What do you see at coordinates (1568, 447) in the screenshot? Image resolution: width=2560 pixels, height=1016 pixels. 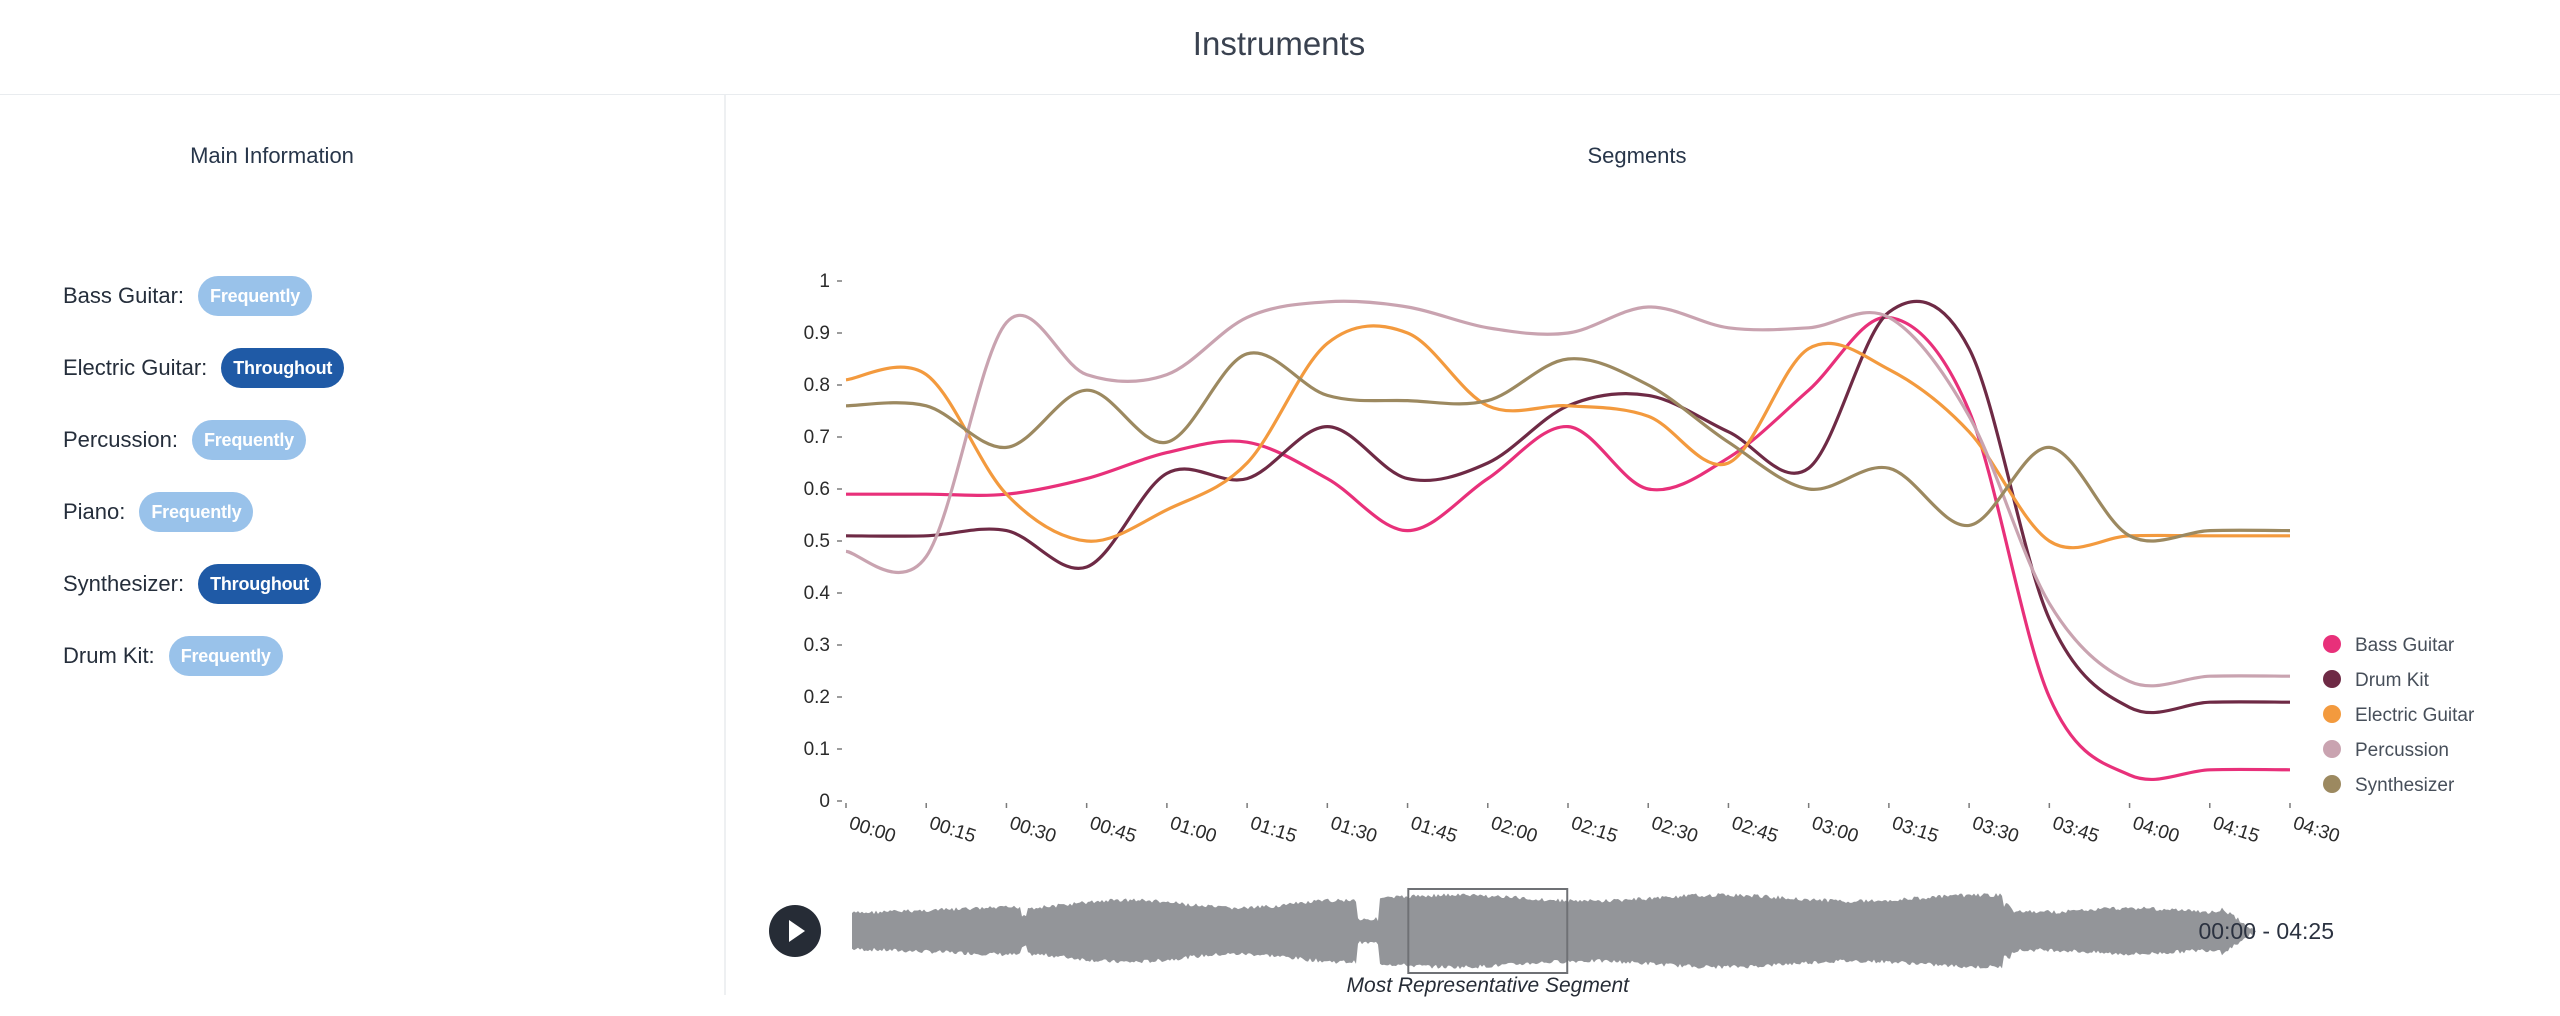 I see `series-line-synthesizer` at bounding box center [1568, 447].